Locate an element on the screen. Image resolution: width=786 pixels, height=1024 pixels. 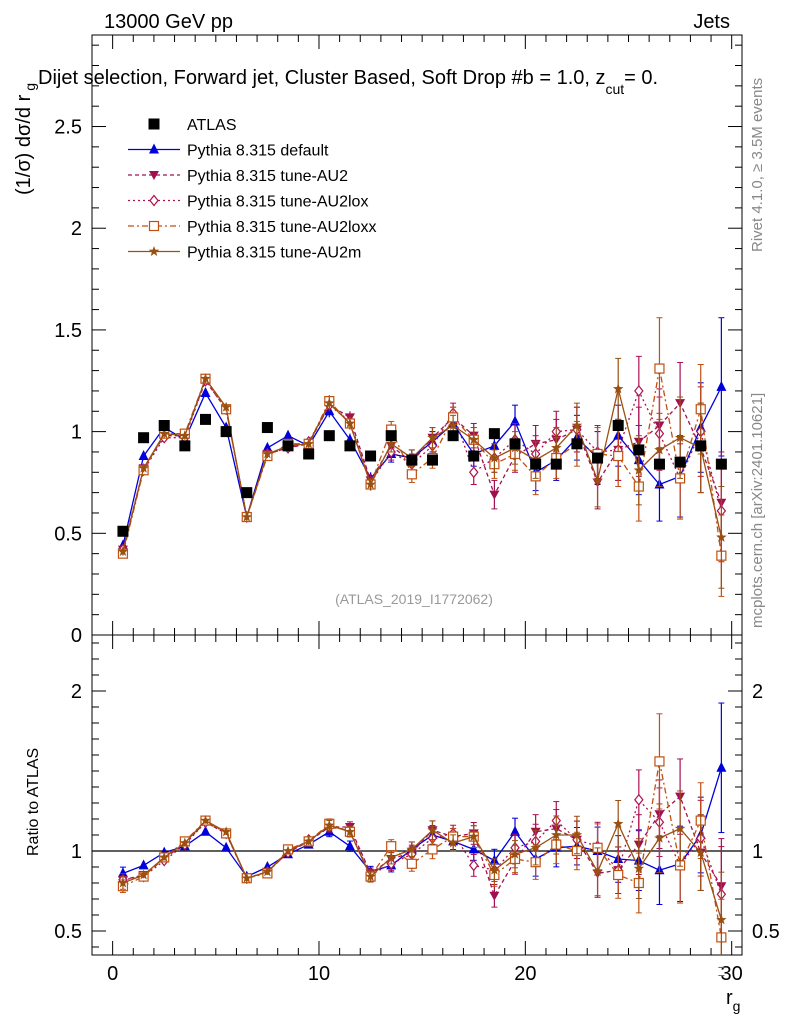
legend-label: Pythia 8.315 tune-AU2 is located at coordinates (267, 176).